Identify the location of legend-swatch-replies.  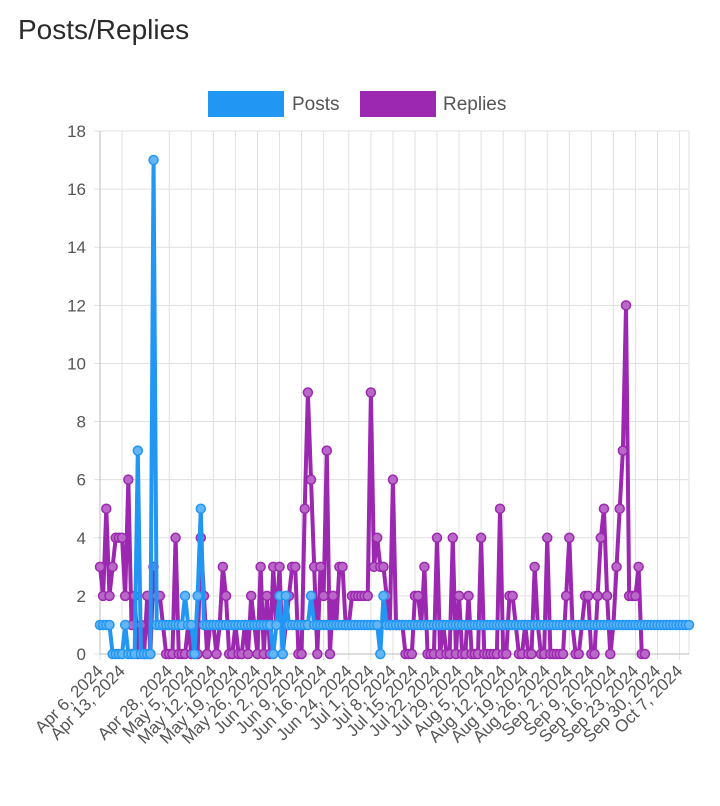
(398, 104).